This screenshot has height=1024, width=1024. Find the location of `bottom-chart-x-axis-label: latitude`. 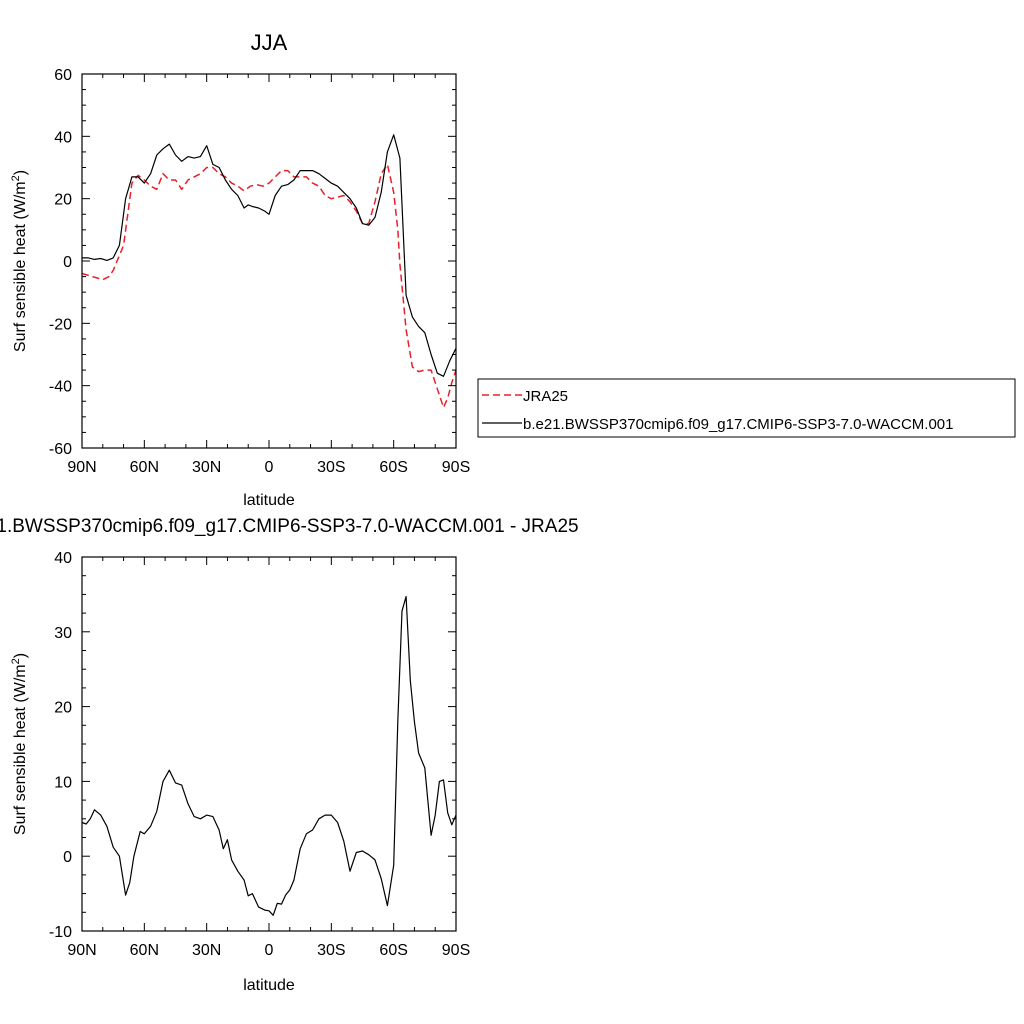

bottom-chart-x-axis-label: latitude is located at coordinates (269, 985).